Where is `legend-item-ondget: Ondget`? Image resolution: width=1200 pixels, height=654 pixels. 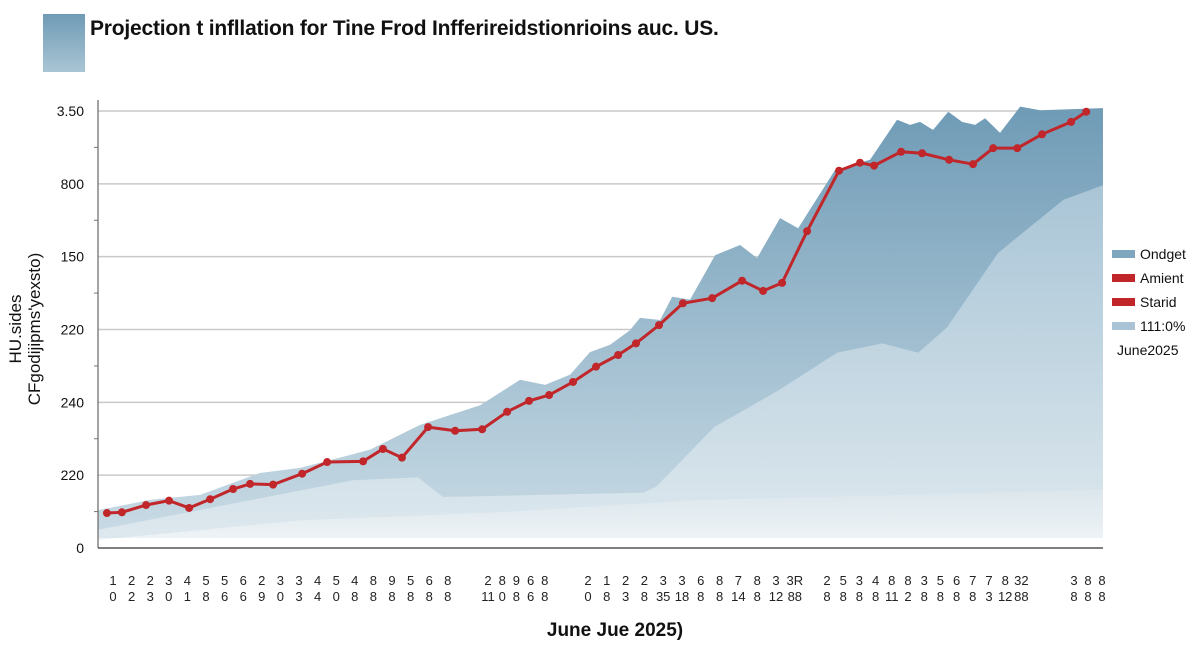 legend-item-ondget: Ondget is located at coordinates (1149, 254).